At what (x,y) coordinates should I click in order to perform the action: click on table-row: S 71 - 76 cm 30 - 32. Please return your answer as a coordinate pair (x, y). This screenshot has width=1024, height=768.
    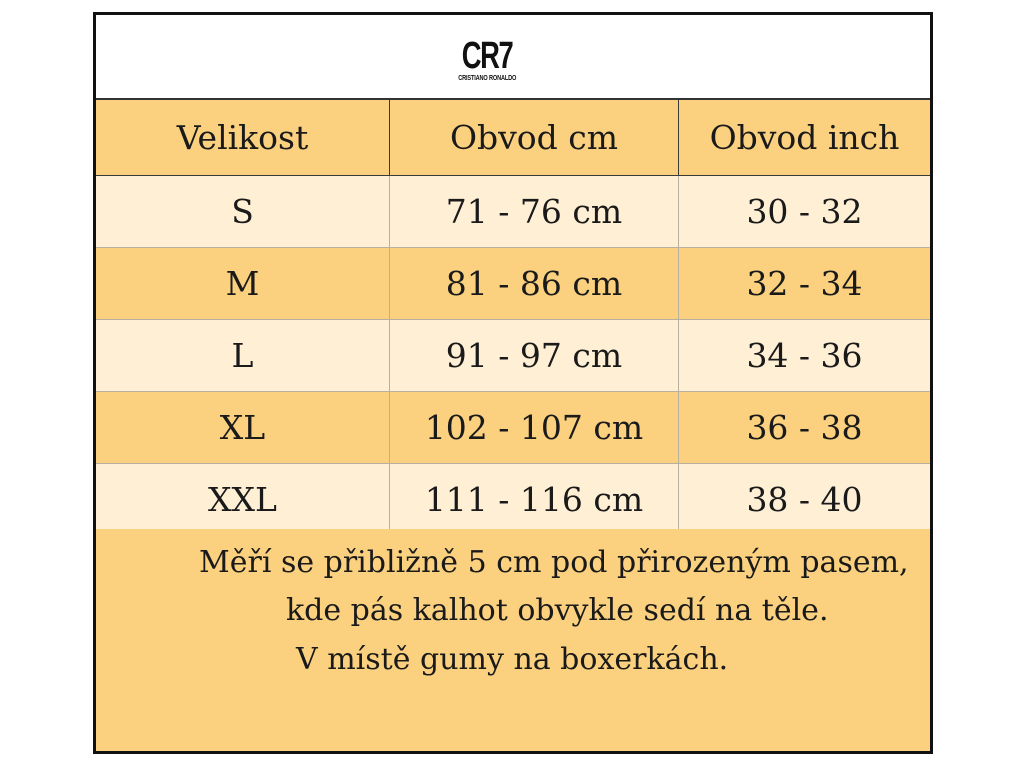
    Looking at the image, I should click on (513, 212).